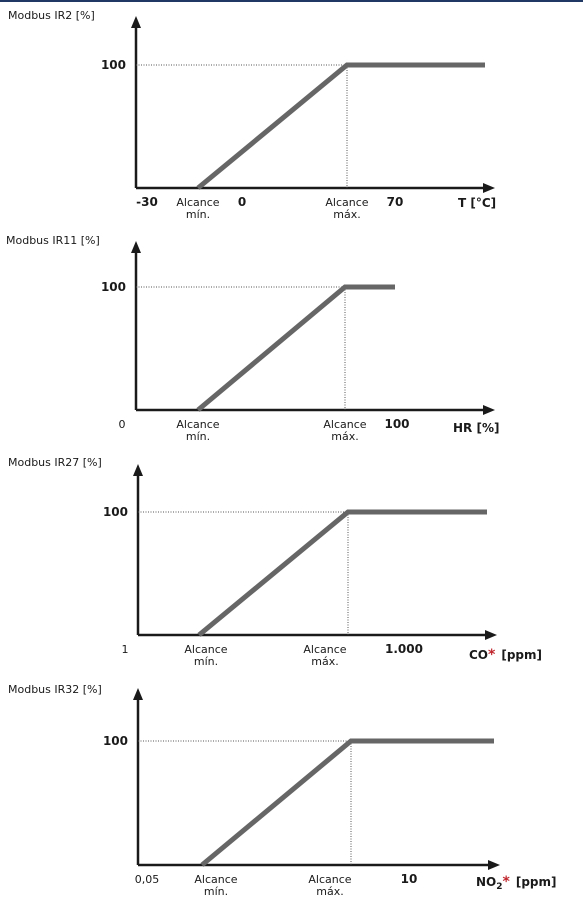  Describe the element at coordinates (197, 202) in the screenshot. I see `chart-1-x-tick-2: Alcance` at that location.